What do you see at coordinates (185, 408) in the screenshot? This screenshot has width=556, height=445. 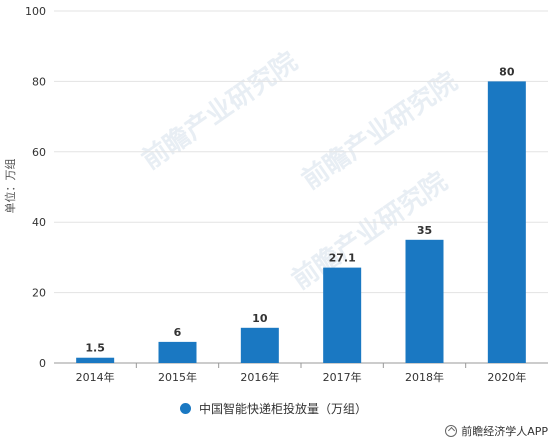 I see `legend-marker` at bounding box center [185, 408].